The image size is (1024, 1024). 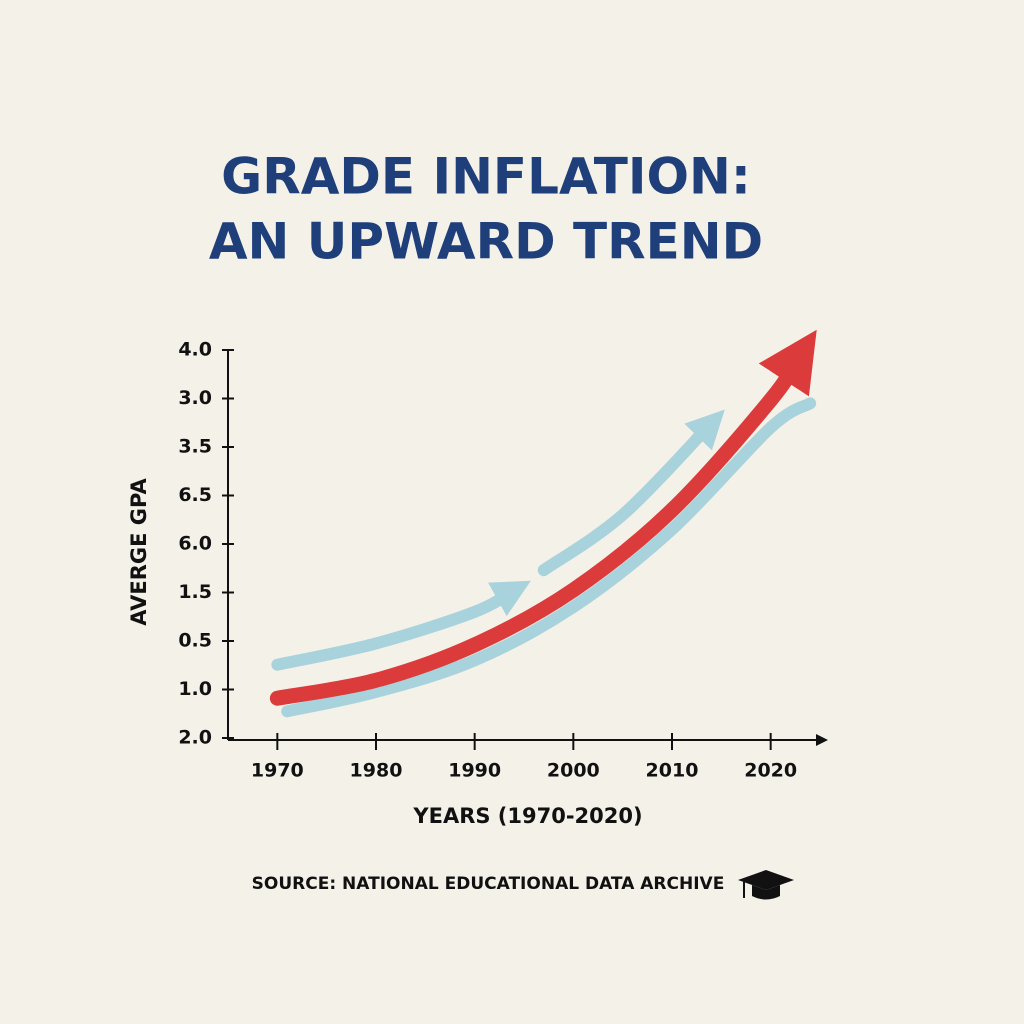 I want to click on x-axis-label: YEARS (1970-2020), so click(x=527, y=816).